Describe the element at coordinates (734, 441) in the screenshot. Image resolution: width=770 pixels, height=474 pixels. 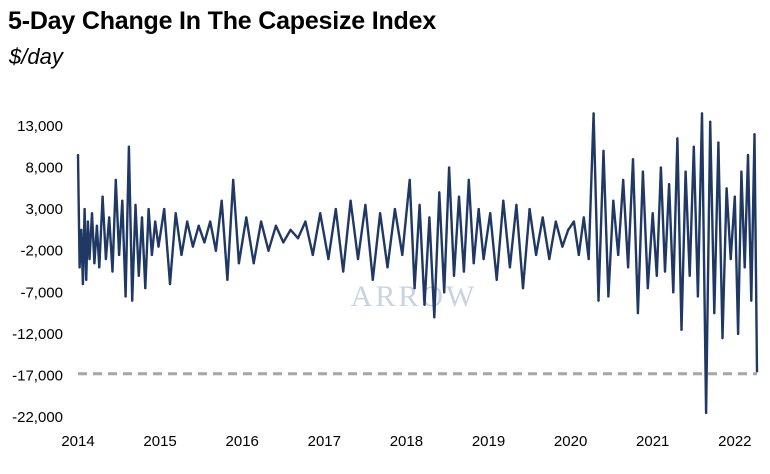
I see `x-tick-label: 2022` at that location.